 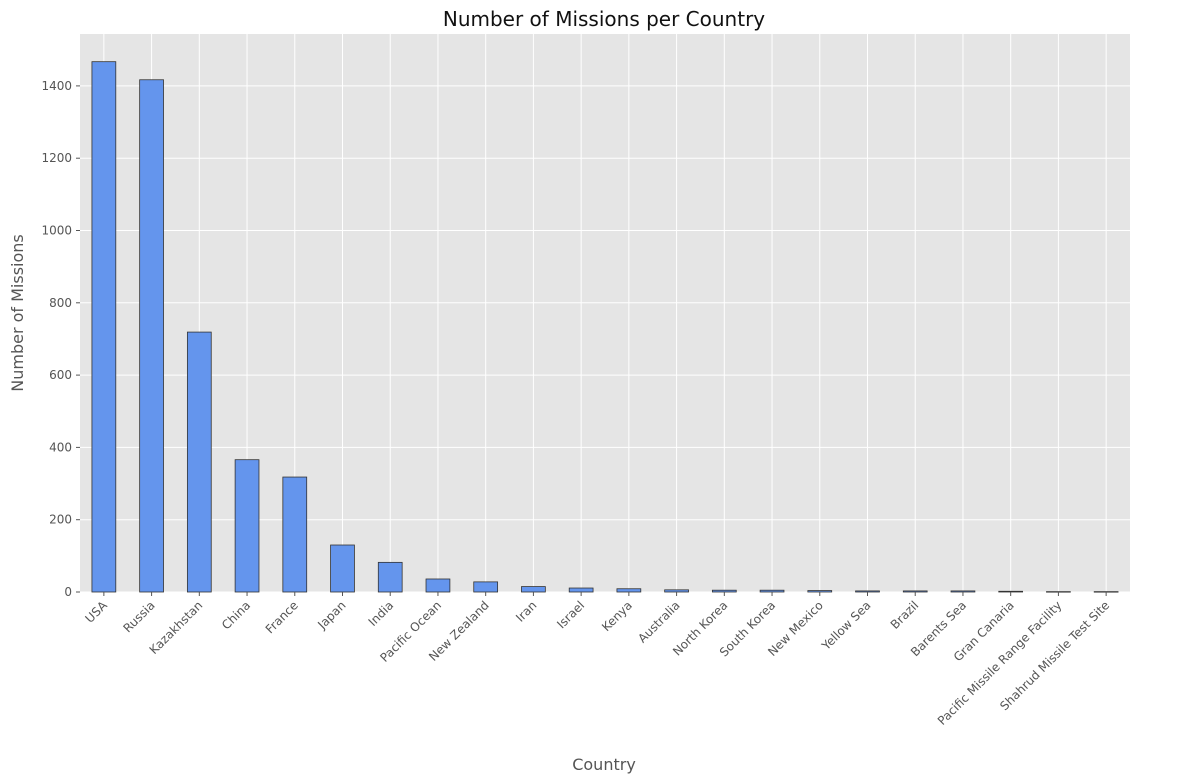 What do you see at coordinates (60, 303) in the screenshot?
I see `y-tick-label: 800` at bounding box center [60, 303].